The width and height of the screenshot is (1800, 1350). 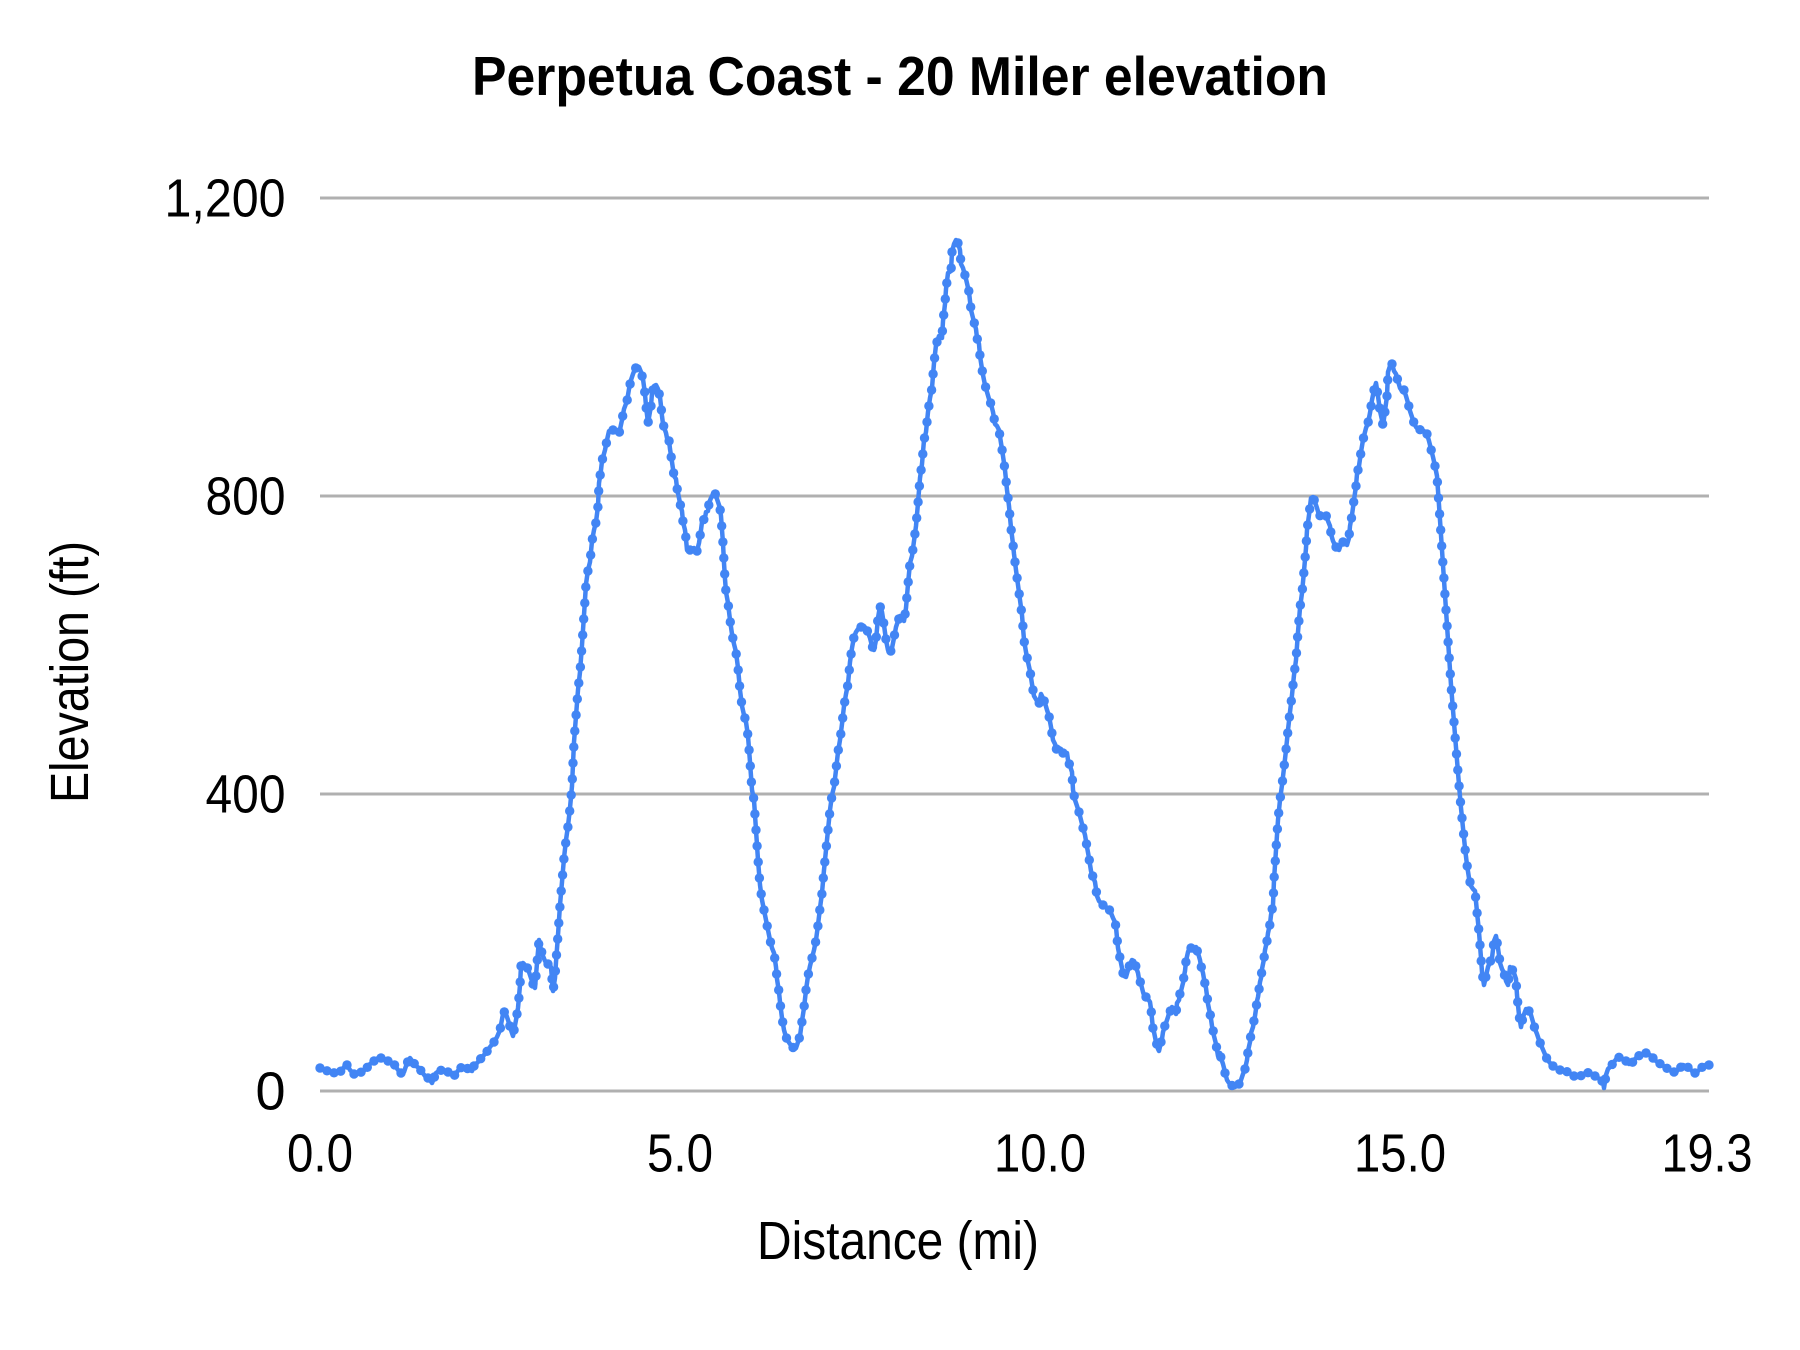 I want to click on svg-text: 400, so click(x=246, y=795).